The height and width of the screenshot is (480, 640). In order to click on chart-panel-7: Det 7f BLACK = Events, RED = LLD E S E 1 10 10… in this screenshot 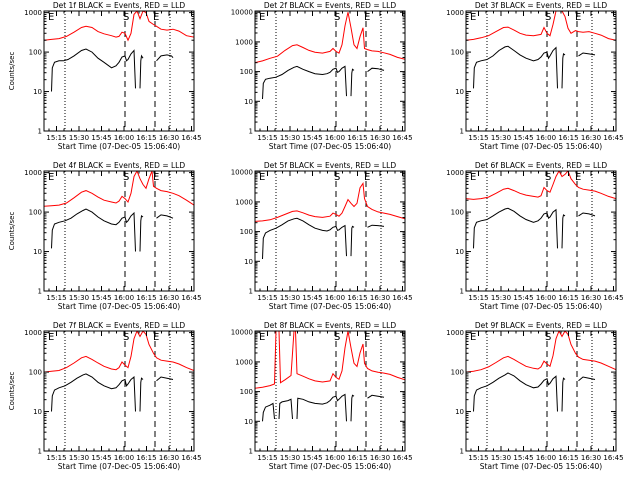, I will do `click(105, 396)`.